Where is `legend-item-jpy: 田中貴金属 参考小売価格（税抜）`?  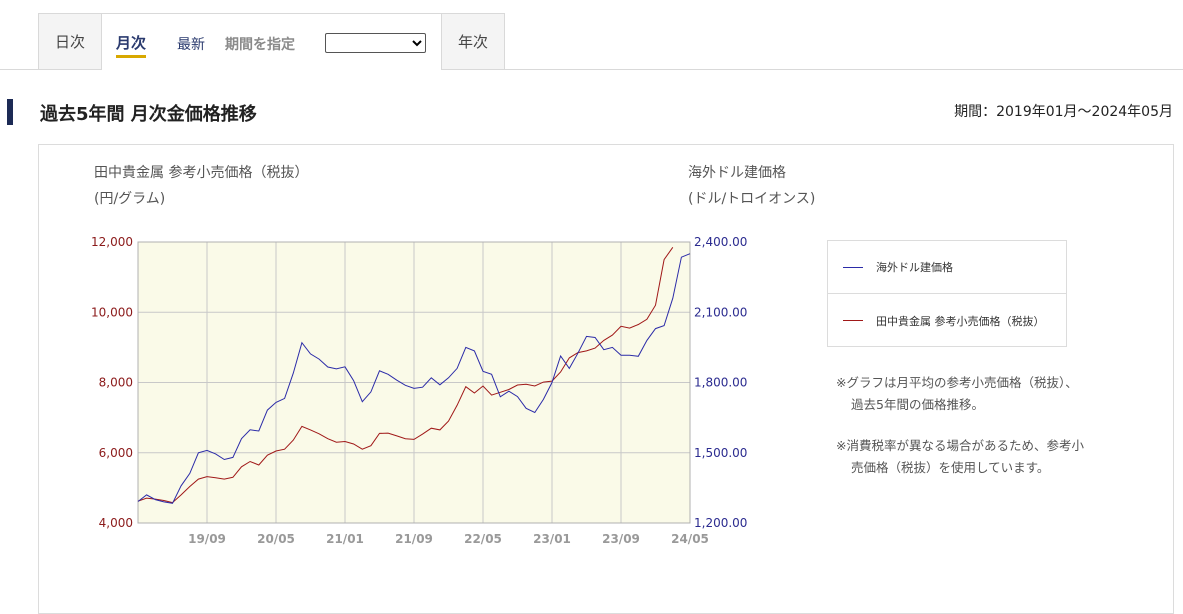
legend-item-jpy: 田中貴金属 参考小売価格（税抜） is located at coordinates (947, 320).